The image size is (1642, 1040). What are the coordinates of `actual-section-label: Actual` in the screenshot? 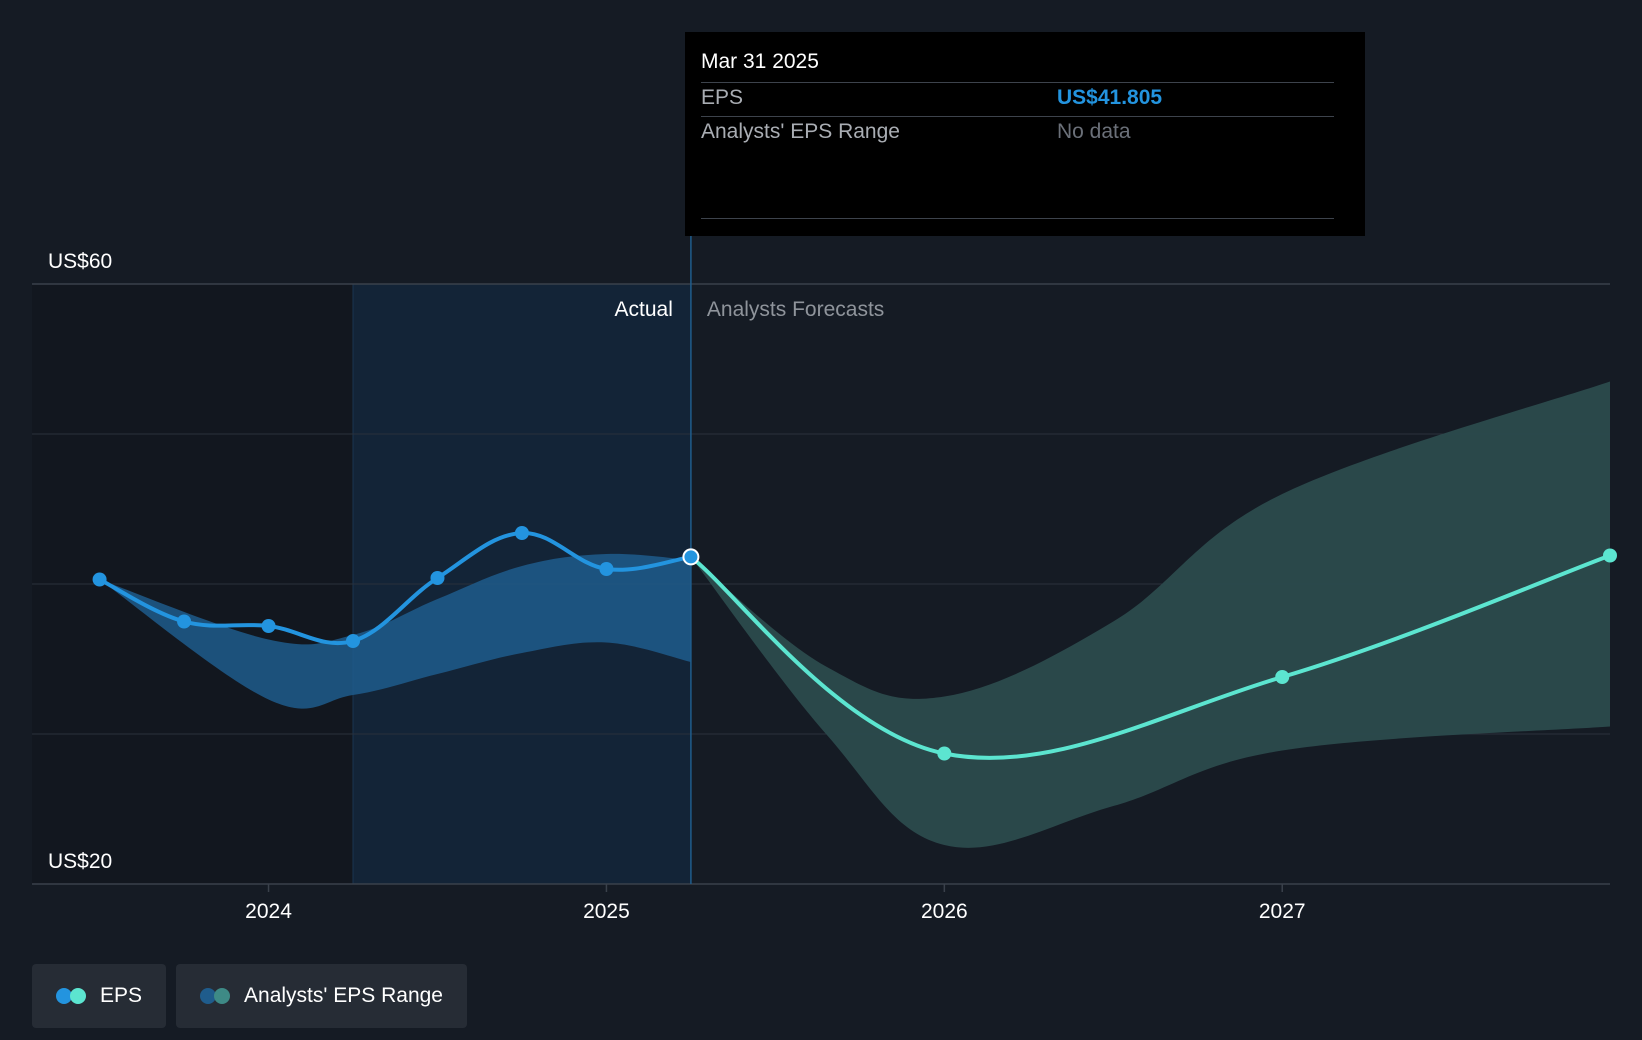 It's located at (644, 309).